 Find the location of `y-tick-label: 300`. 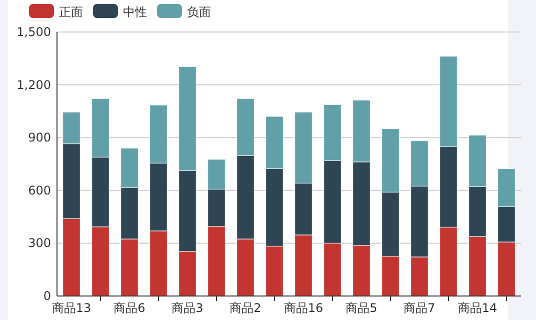

y-tick-label: 300 is located at coordinates (39, 243).